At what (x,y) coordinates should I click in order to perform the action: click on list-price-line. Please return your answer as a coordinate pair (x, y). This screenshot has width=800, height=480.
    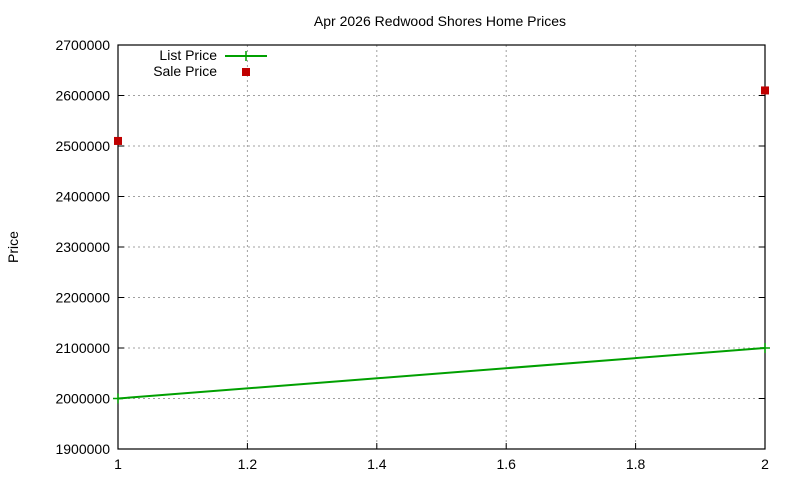
    Looking at the image, I should click on (441, 373).